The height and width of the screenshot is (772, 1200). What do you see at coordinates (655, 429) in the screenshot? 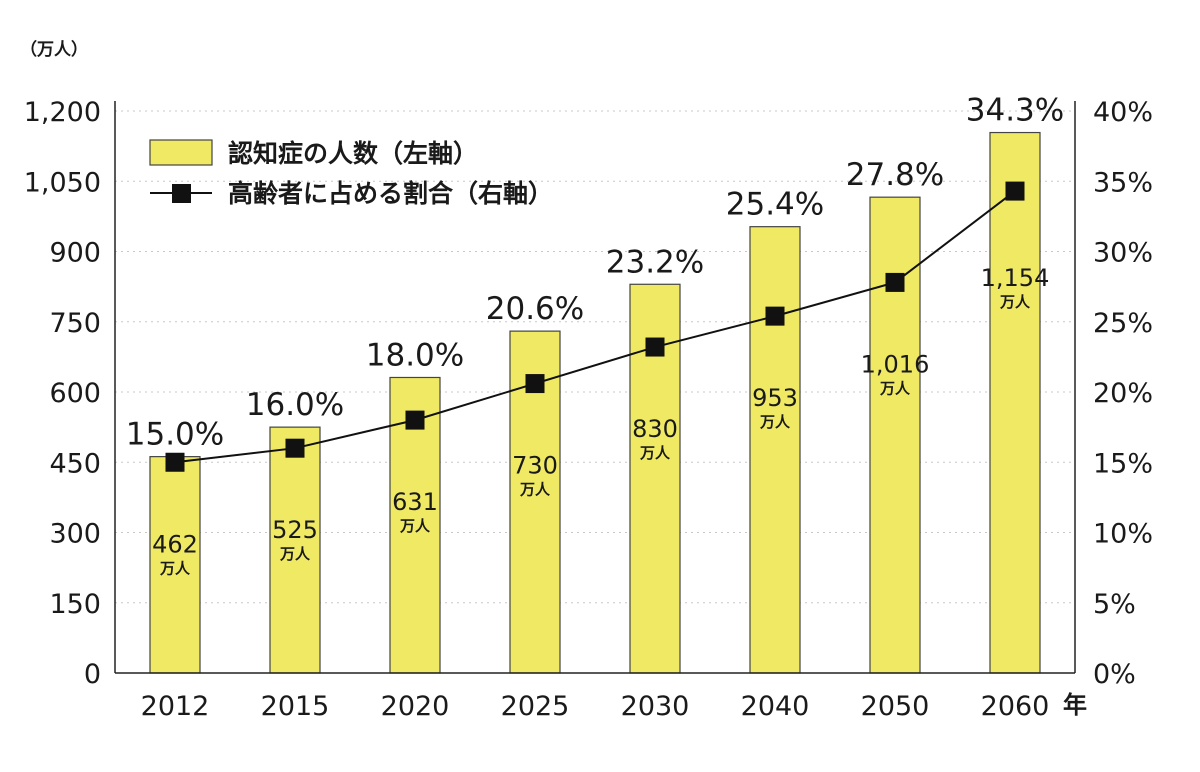
I see `bar-value-label: 830` at bounding box center [655, 429].